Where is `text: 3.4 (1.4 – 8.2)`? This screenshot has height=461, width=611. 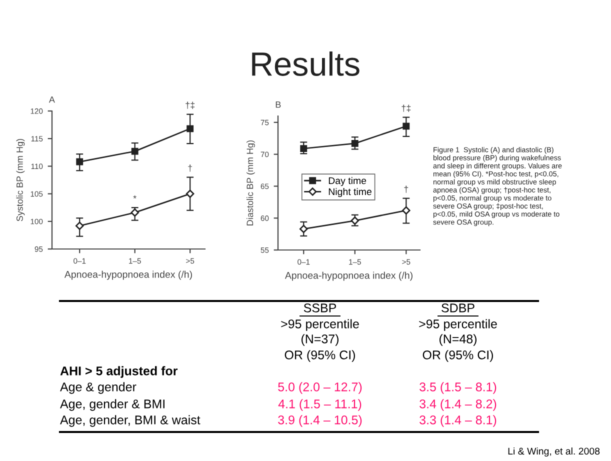
text: 3.4 (1.4 – 8.2) is located at coordinates (458, 405).